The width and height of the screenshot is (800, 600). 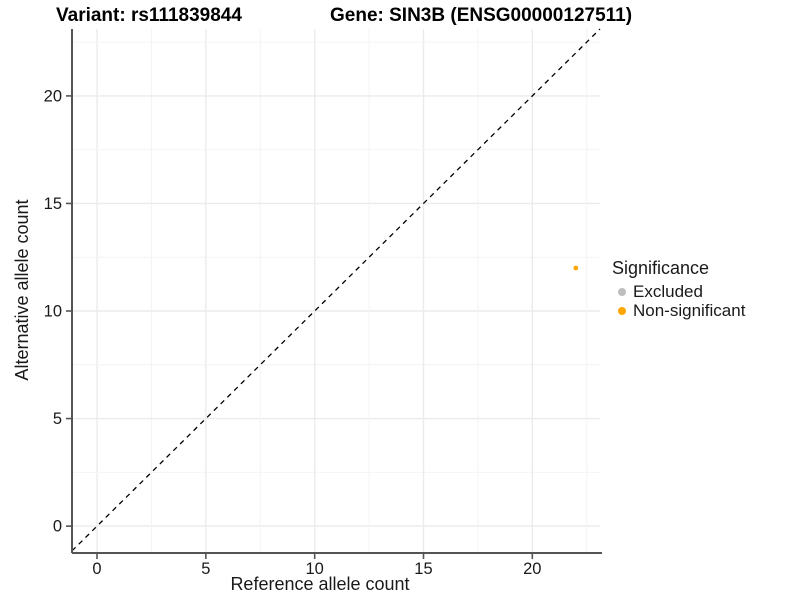 I want to click on x-tick-label: 20, so click(x=532, y=569).